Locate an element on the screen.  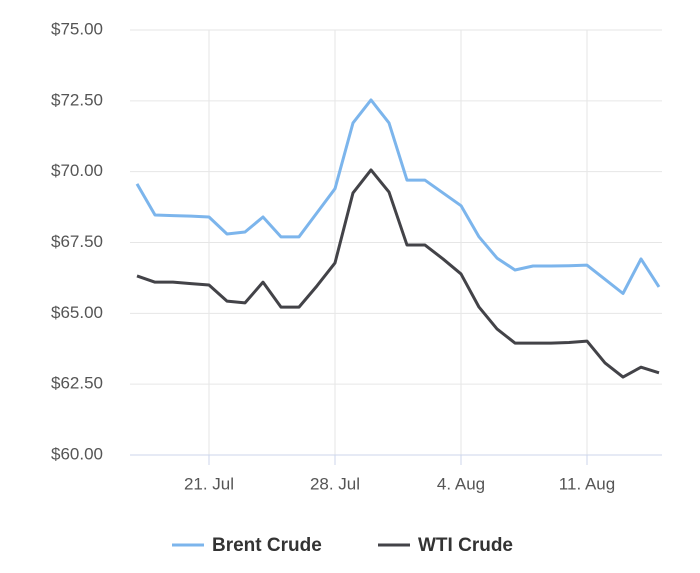
y-tick-label: $62.50 is located at coordinates (77, 383).